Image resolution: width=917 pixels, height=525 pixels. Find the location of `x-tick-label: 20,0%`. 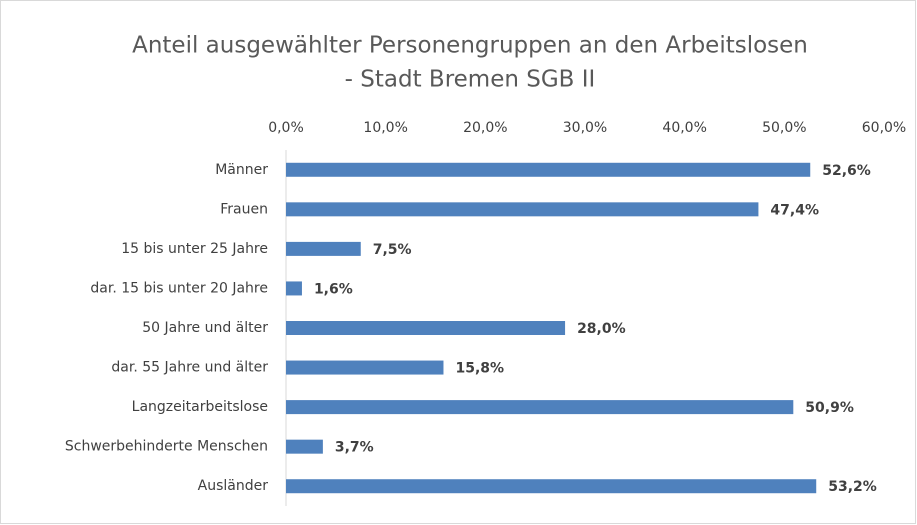

x-tick-label: 20,0% is located at coordinates (485, 128).